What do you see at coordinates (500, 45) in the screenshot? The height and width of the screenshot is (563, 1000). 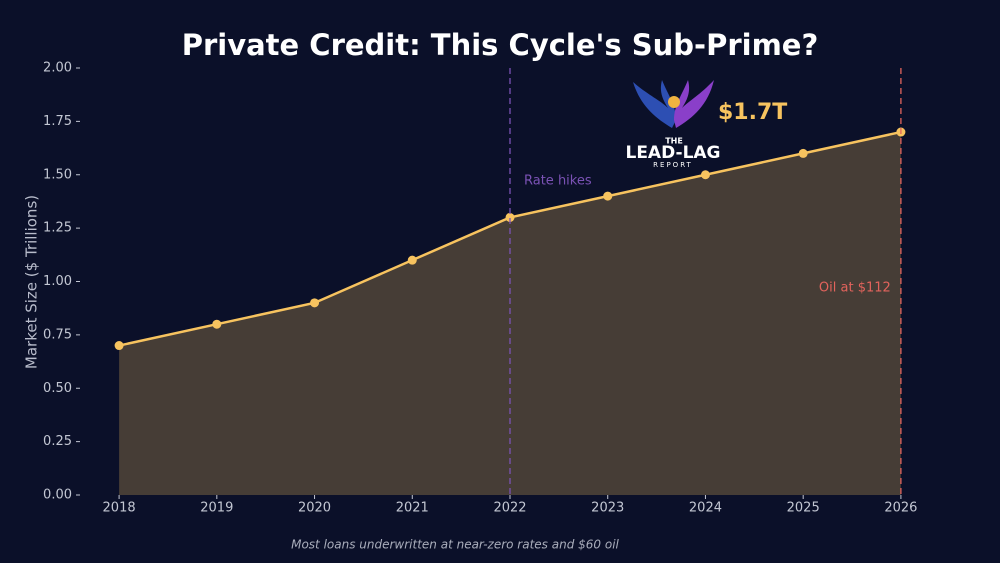 I see `chart-title: Private Credit: This Cycle's Sub-Prime?` at bounding box center [500, 45].